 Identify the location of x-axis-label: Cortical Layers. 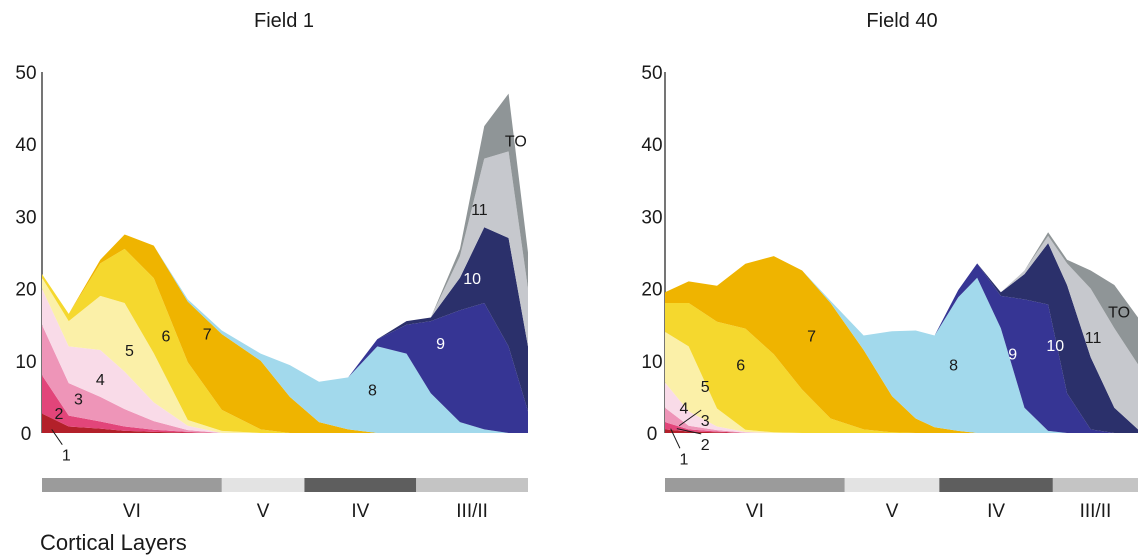
(113, 542).